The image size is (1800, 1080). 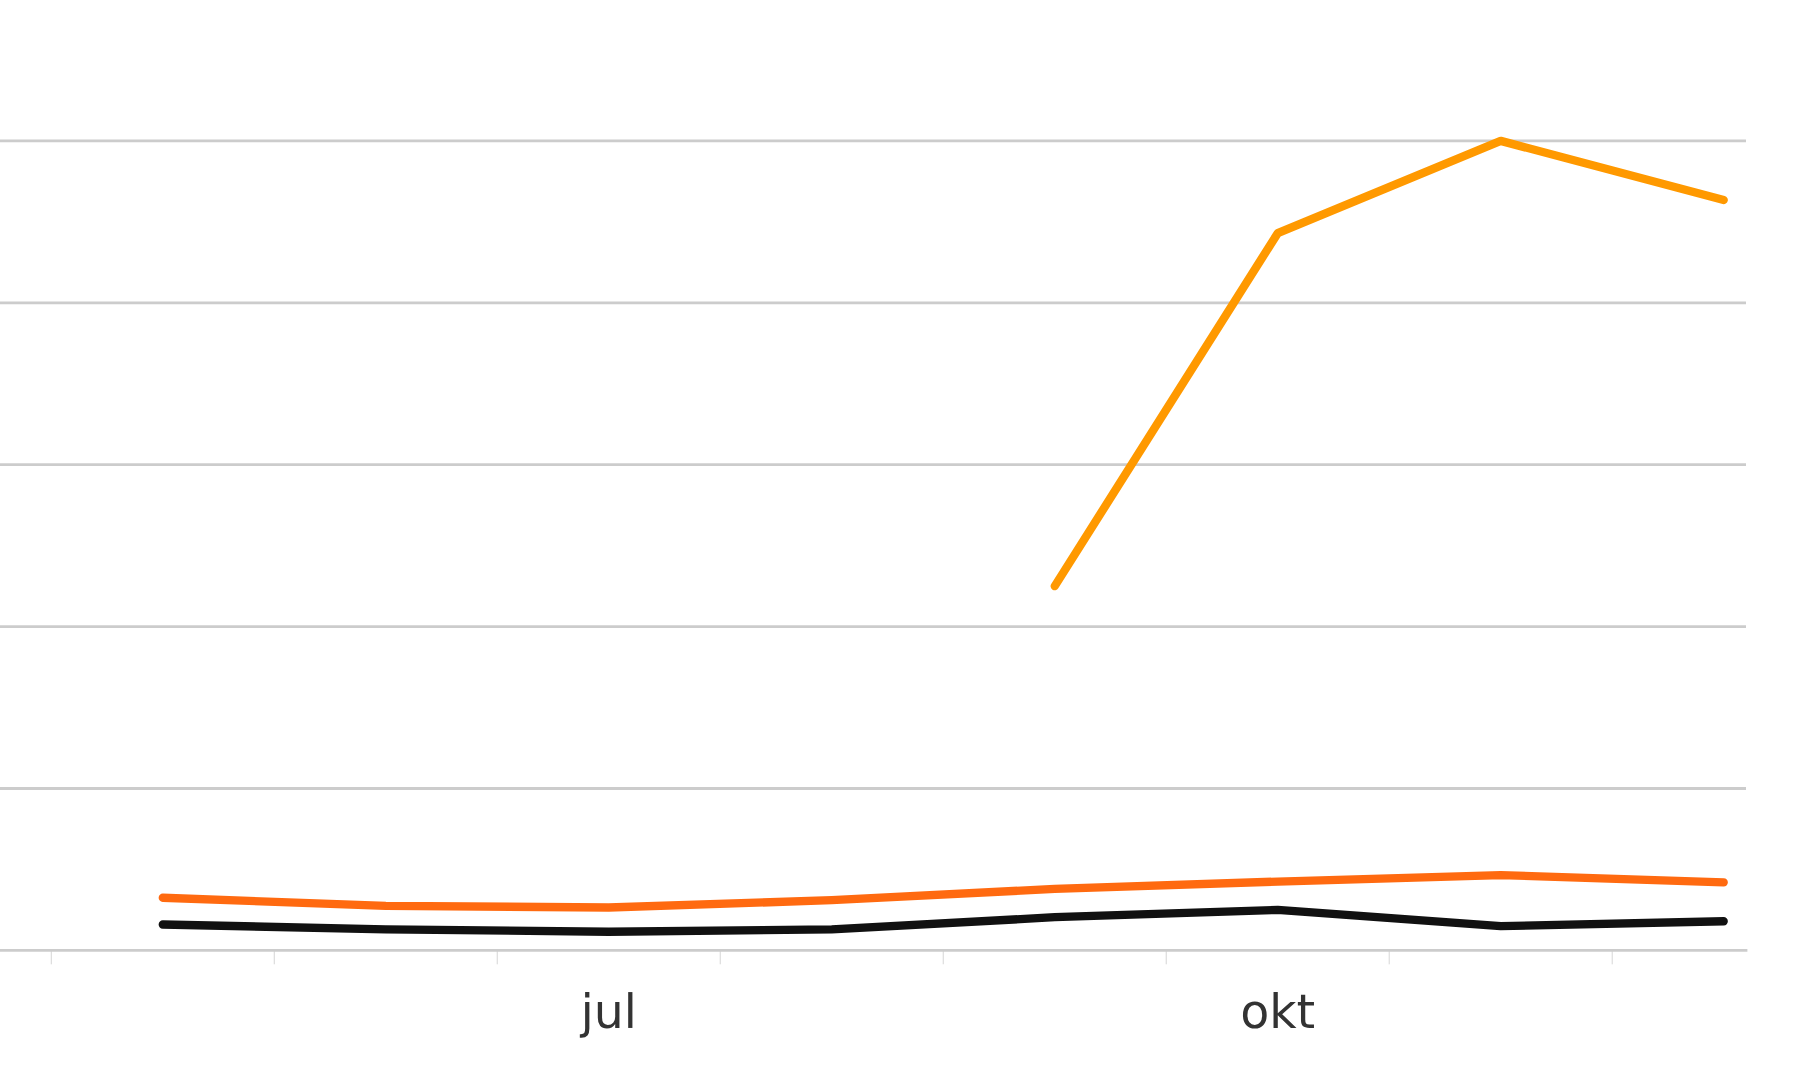 I want to click on x-tick-label: okt, so click(x=1278, y=1010).